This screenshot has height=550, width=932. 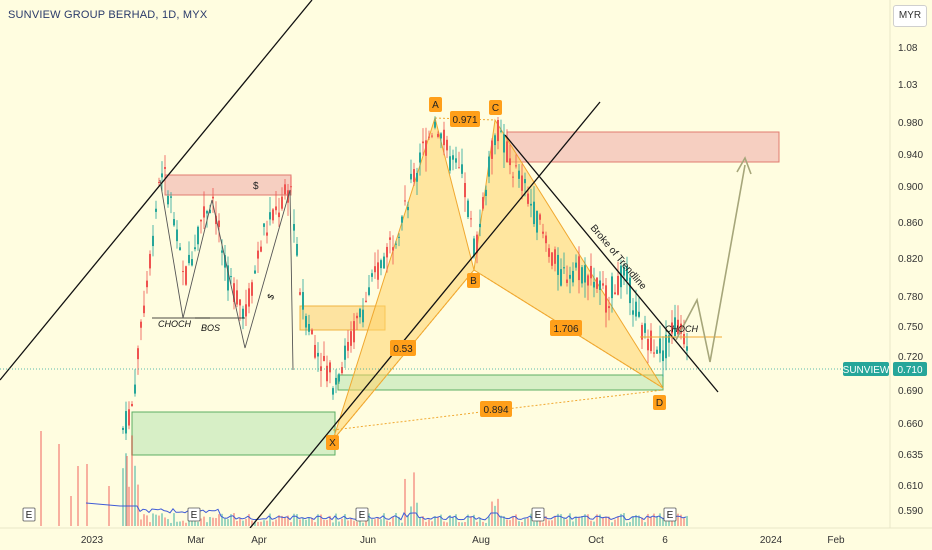 What do you see at coordinates (910, 16) in the screenshot?
I see `currency-button: MYR` at bounding box center [910, 16].